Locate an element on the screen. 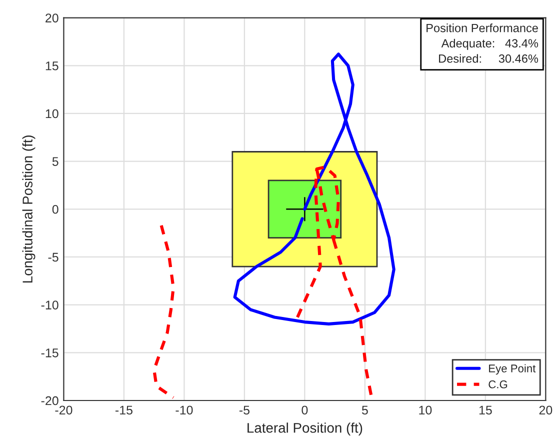 This screenshot has height=445, width=554. y-tick-label: -20 is located at coordinates (49, 401).